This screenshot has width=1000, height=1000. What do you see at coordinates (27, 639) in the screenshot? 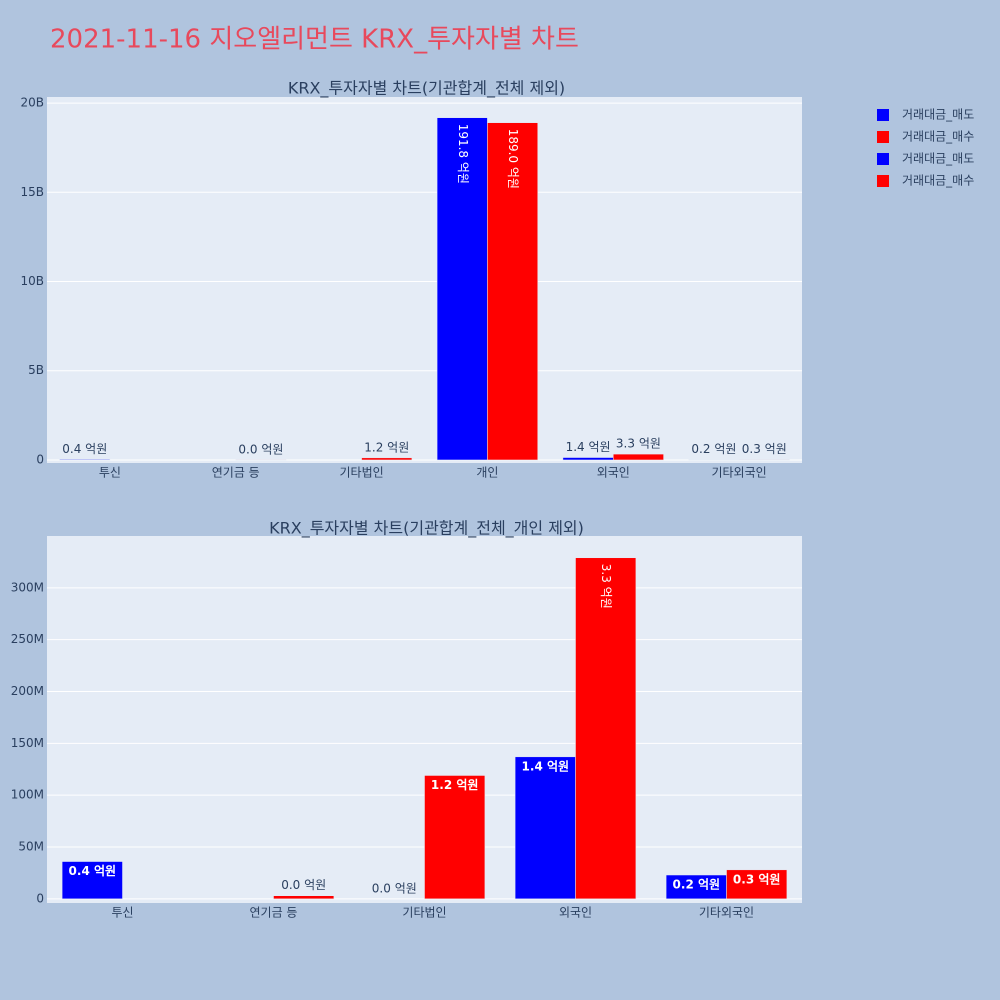
I see `y-tick-label: 250M` at bounding box center [27, 639].